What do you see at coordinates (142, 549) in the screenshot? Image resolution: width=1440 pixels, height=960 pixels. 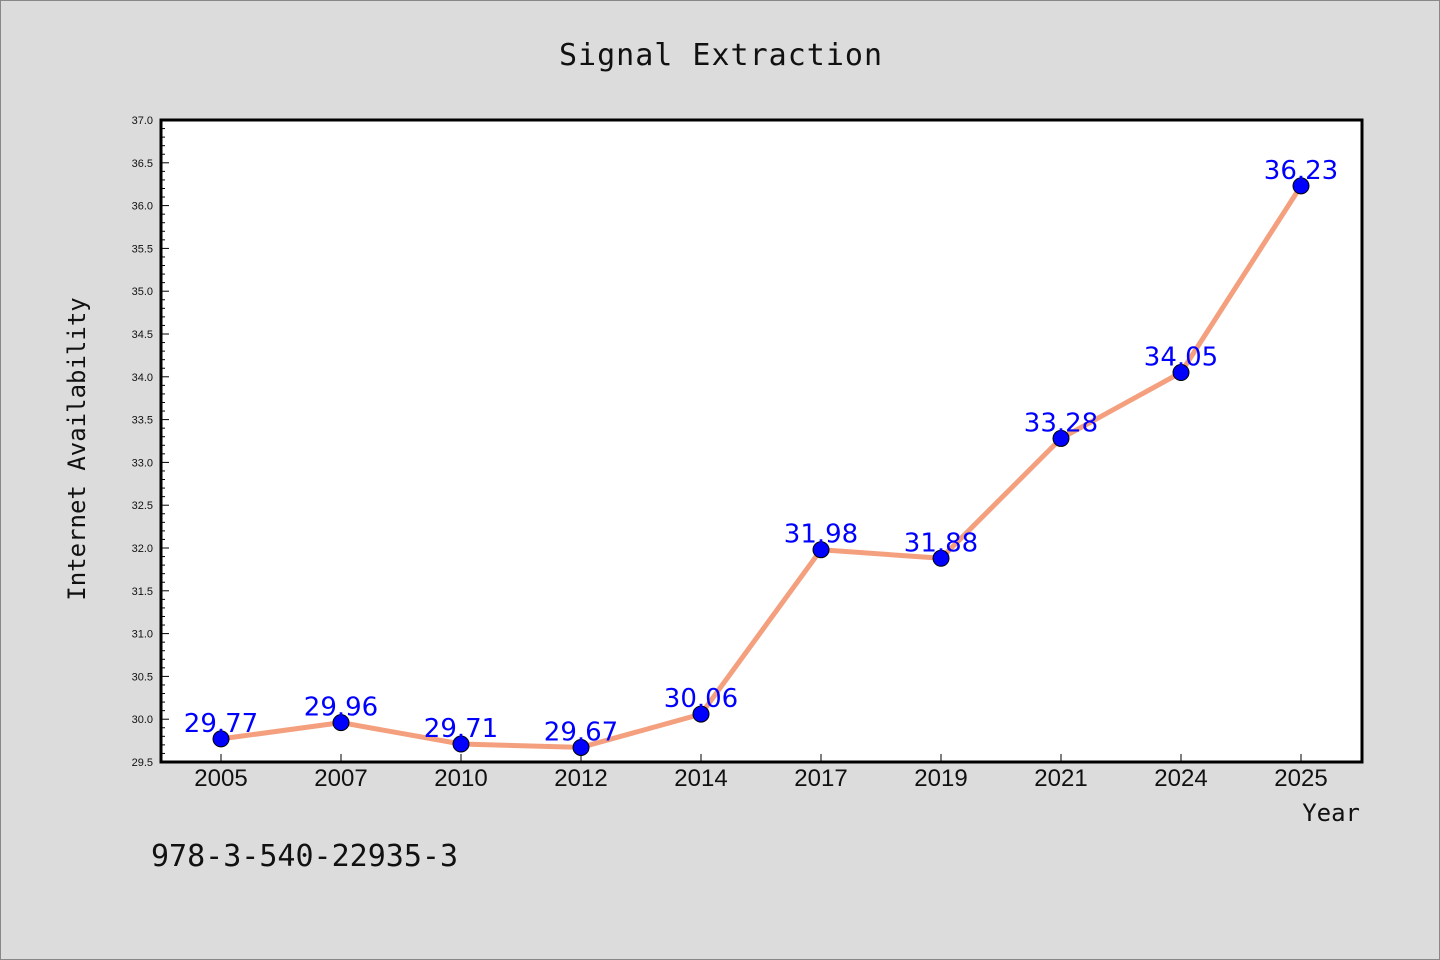 I see `y-tick-label: 32.0` at bounding box center [142, 549].